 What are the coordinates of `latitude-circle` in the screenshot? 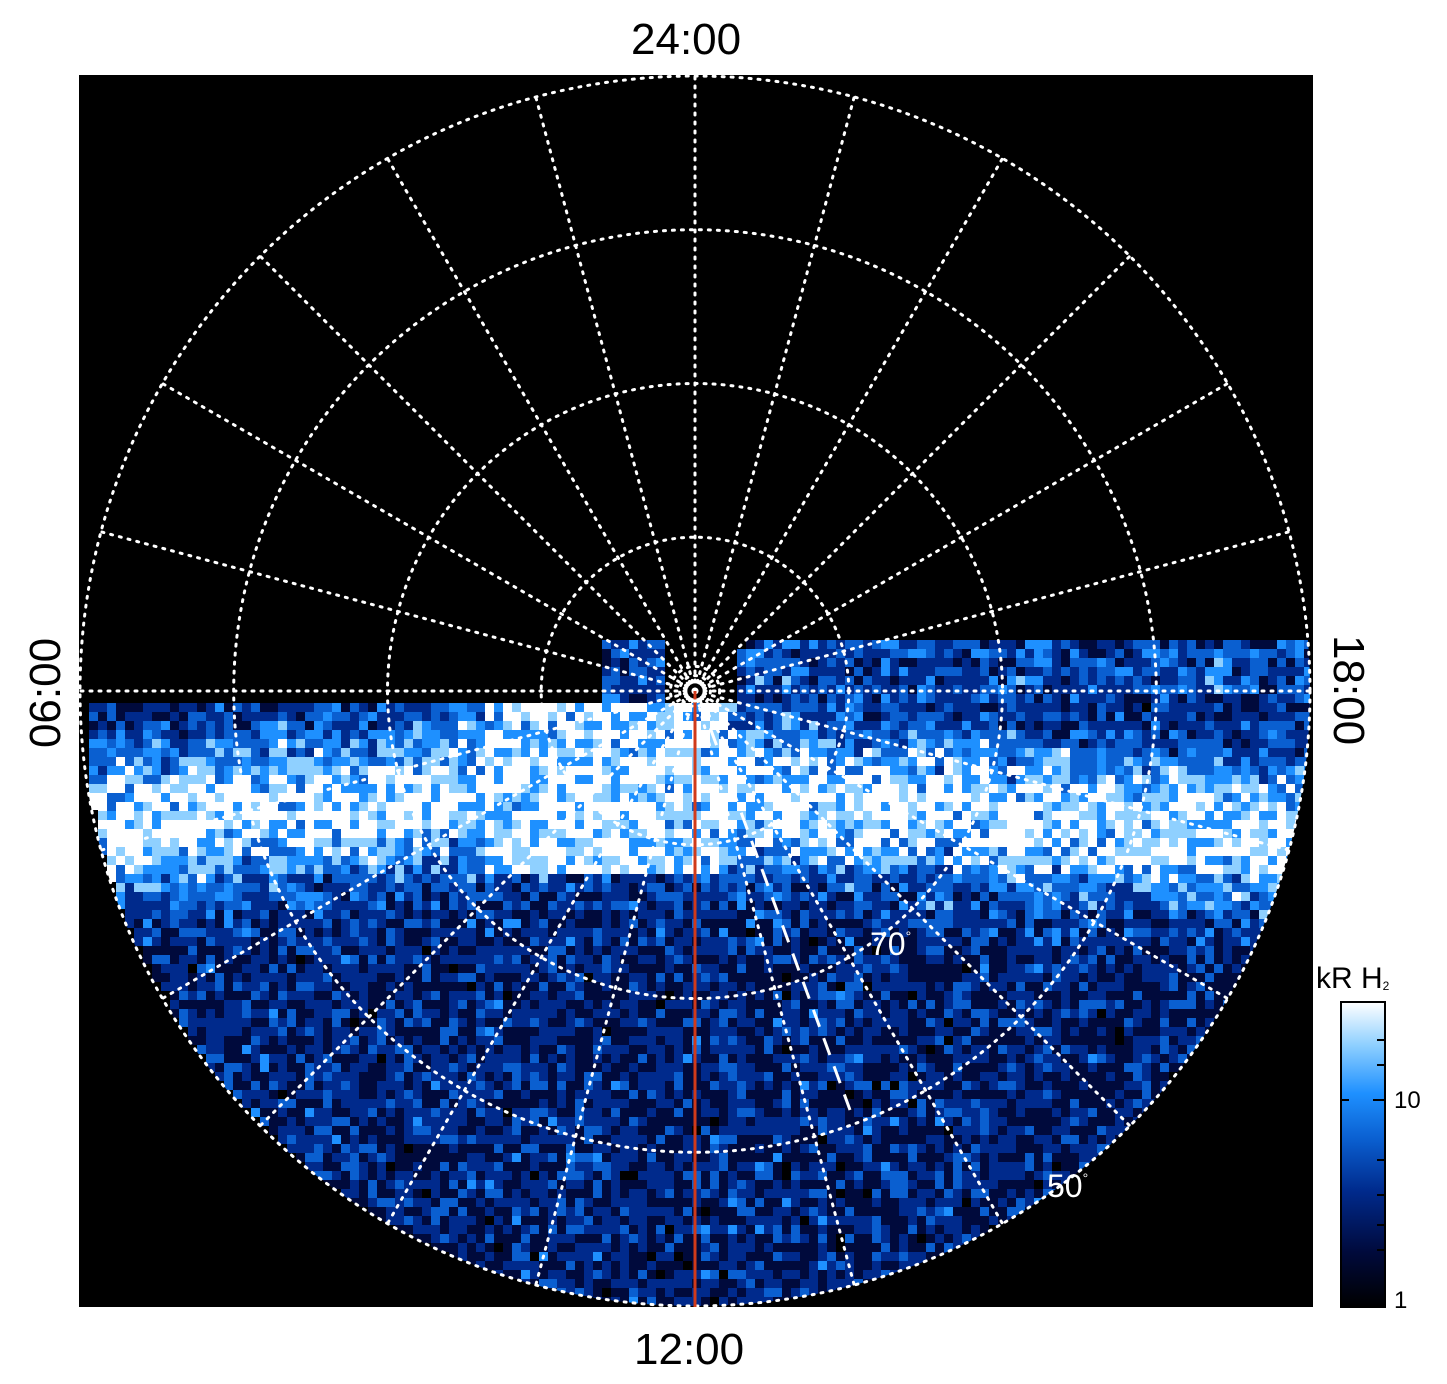 It's located at (695, 691).